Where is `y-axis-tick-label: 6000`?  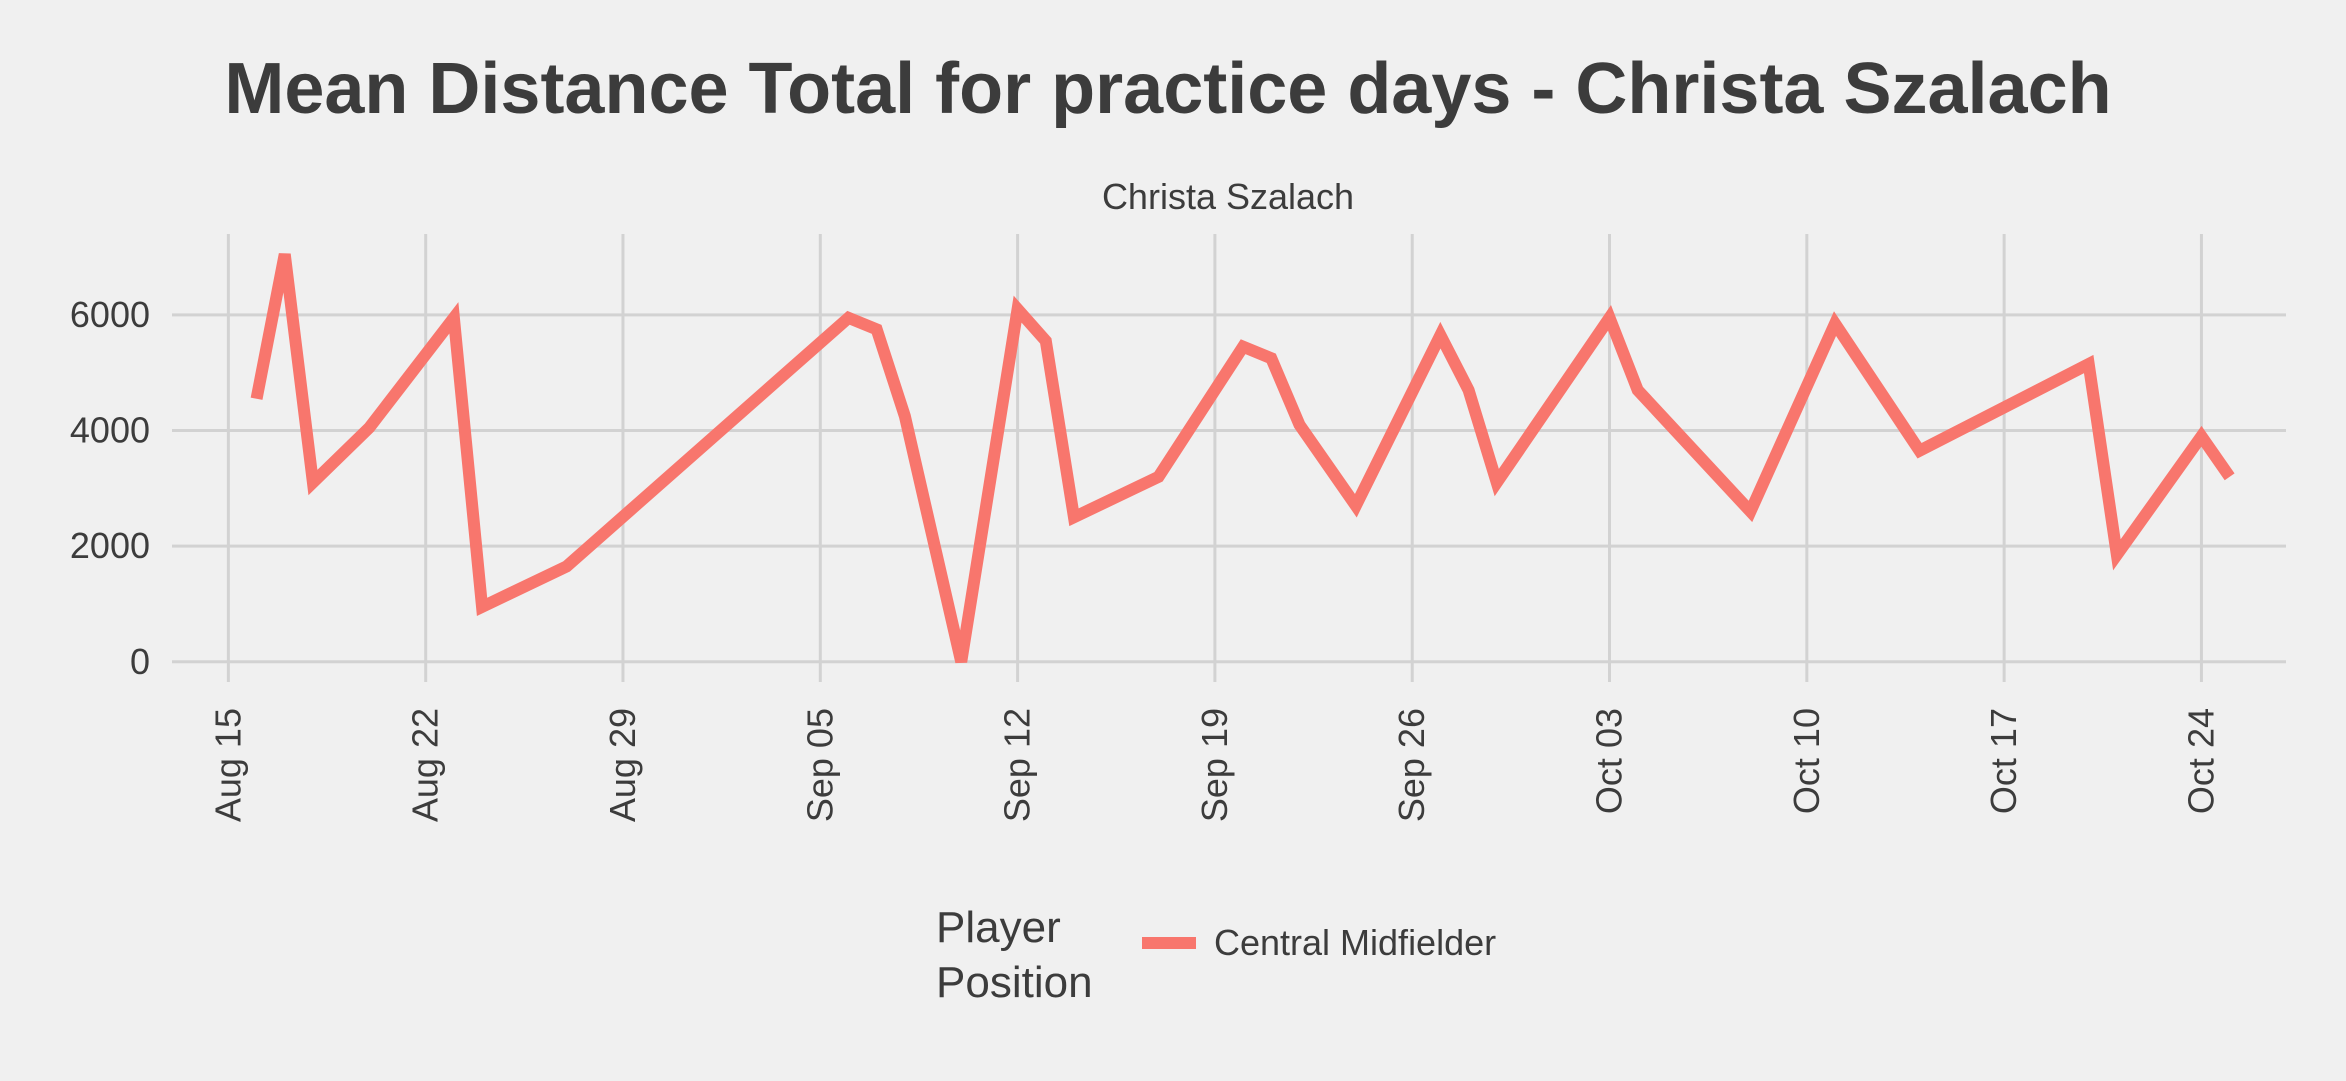 y-axis-tick-label: 6000 is located at coordinates (110, 314).